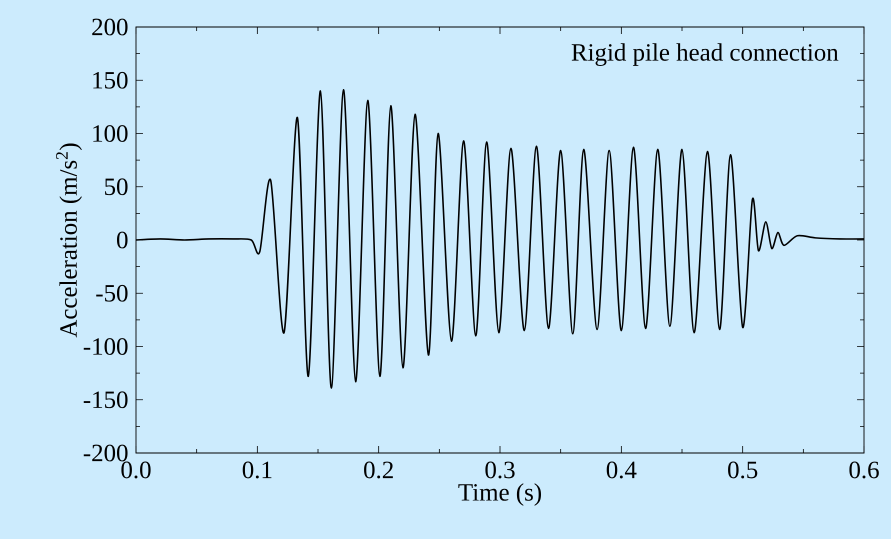 The width and height of the screenshot is (891, 539). Describe the element at coordinates (69, 240) in the screenshot. I see `y-axis-title: Acceleration (m/s$^{2}$)` at that location.